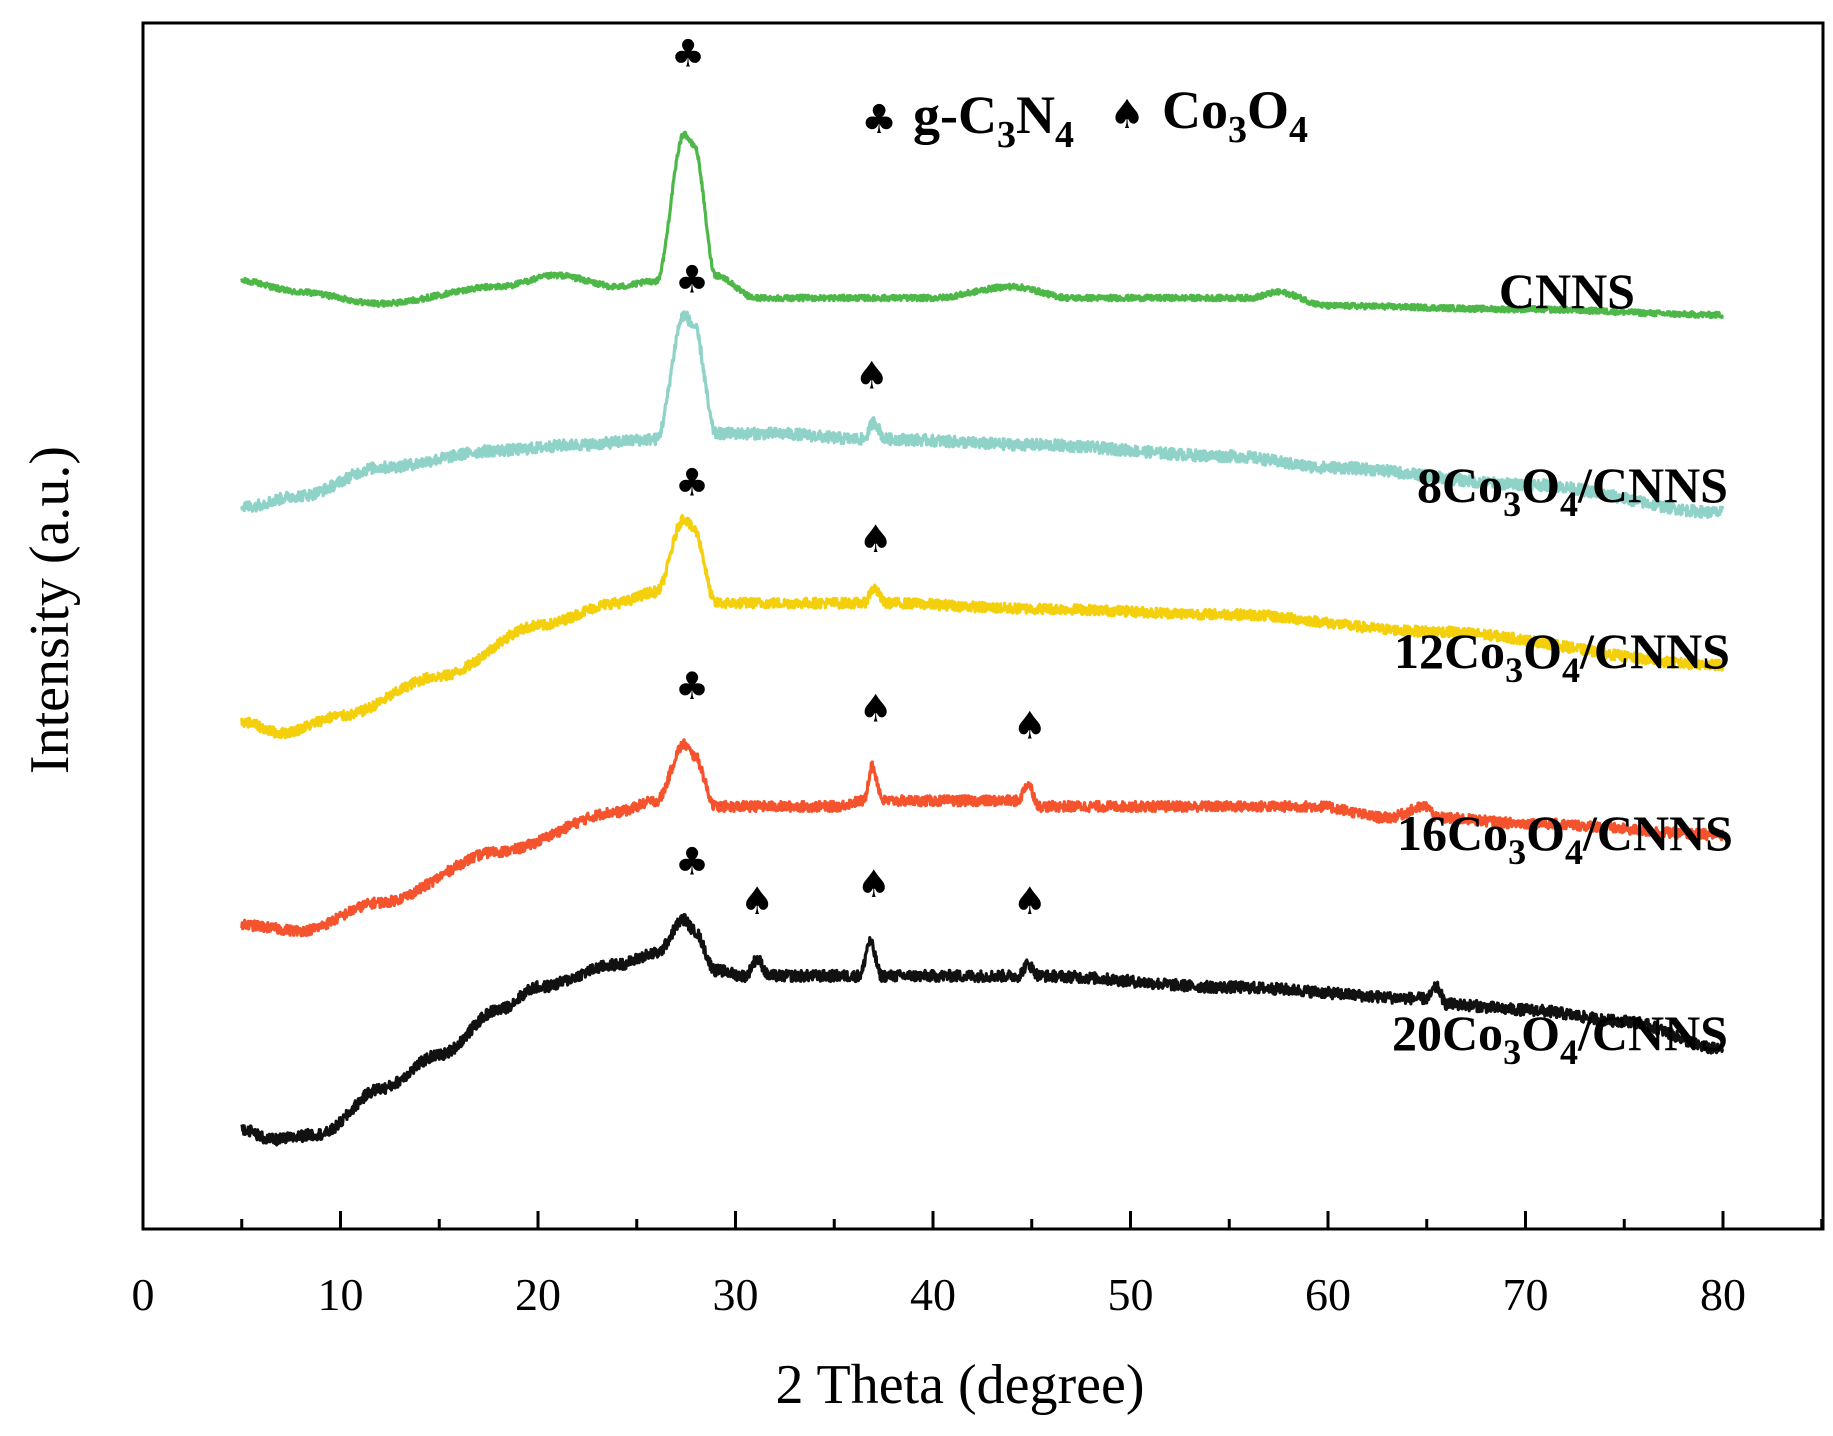 Image resolution: width=1833 pixels, height=1436 pixels. What do you see at coordinates (1328, 1294) in the screenshot?
I see `x-tick-label: 60` at bounding box center [1328, 1294].